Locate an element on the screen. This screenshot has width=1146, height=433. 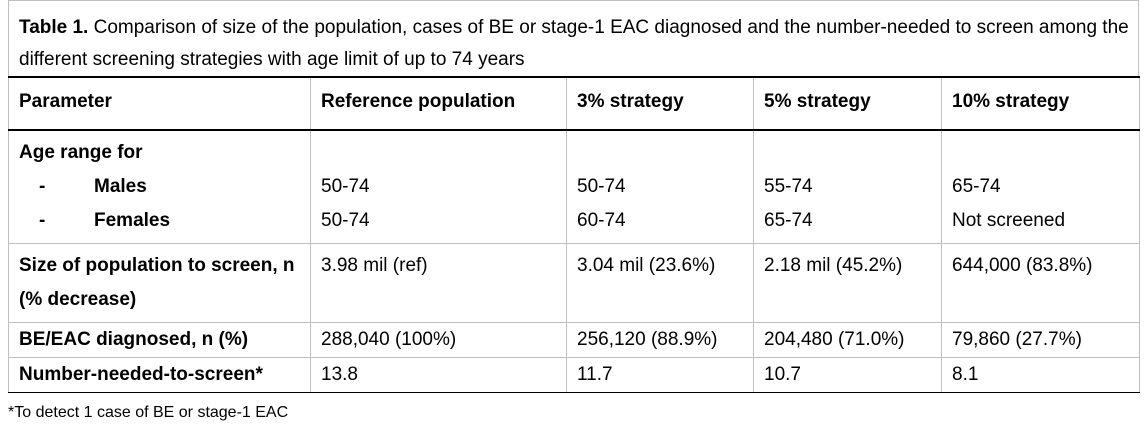
males-age-reference: 50-74 is located at coordinates (345, 186).